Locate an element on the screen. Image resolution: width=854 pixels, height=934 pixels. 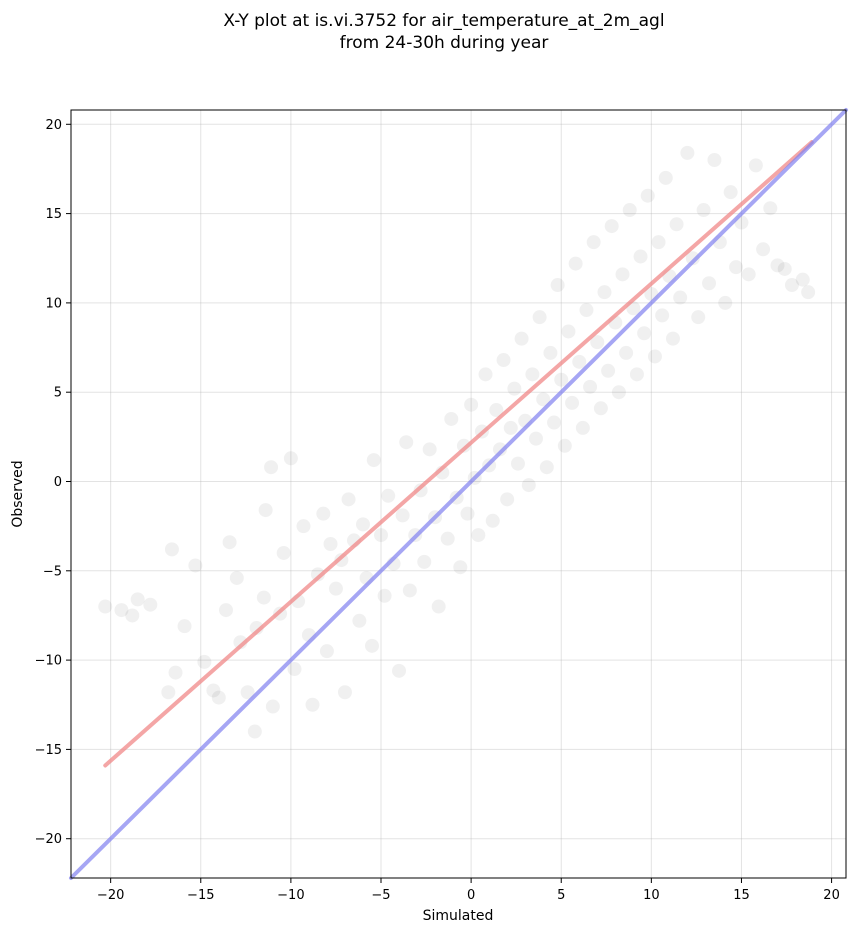
y-tick-label: −5 is located at coordinates (52, 571).